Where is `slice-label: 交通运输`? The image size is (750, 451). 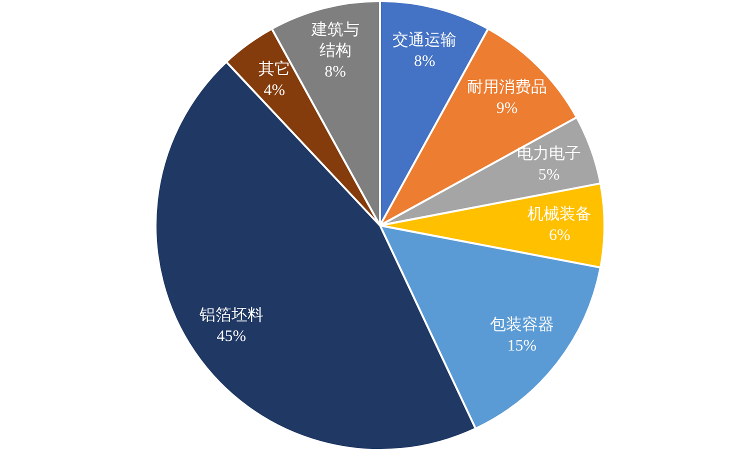 slice-label: 交通运输 is located at coordinates (424, 40).